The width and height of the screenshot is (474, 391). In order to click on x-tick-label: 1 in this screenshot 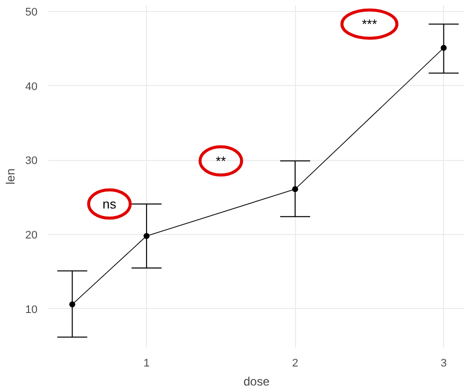, I will do `click(147, 364)`.